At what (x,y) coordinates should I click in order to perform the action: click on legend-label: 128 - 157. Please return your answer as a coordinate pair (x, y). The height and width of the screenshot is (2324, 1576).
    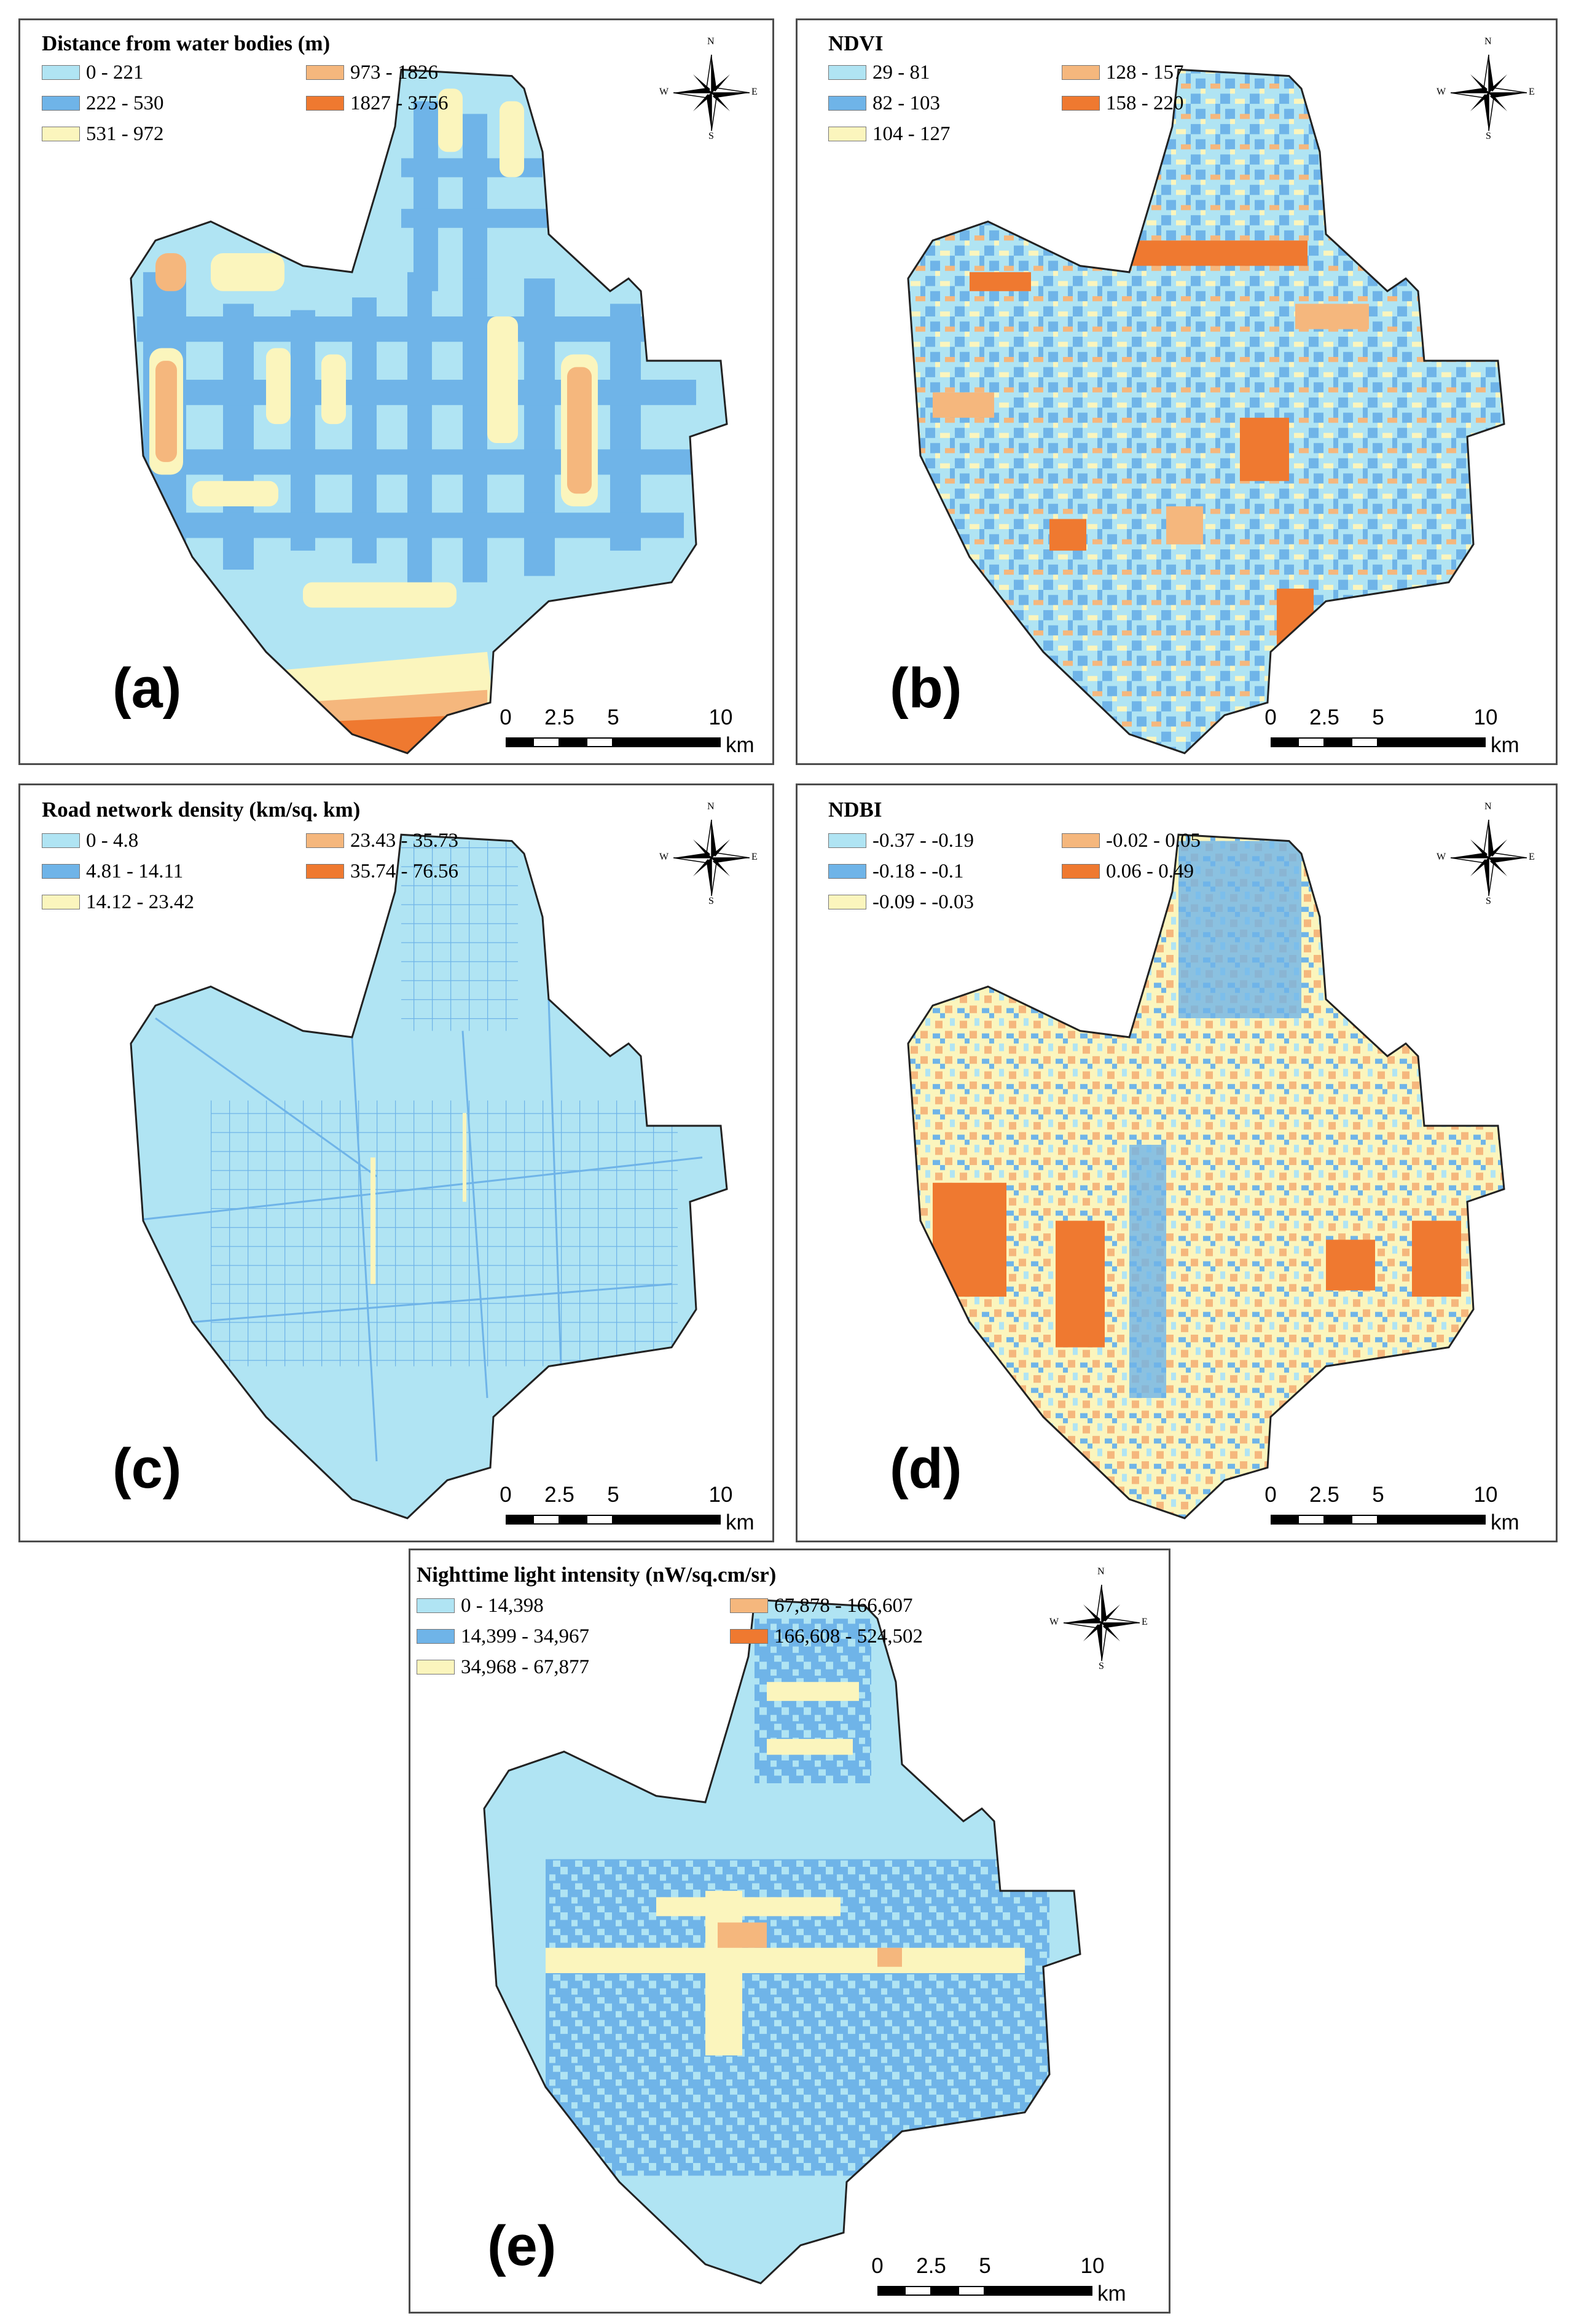
    Looking at the image, I should click on (1145, 72).